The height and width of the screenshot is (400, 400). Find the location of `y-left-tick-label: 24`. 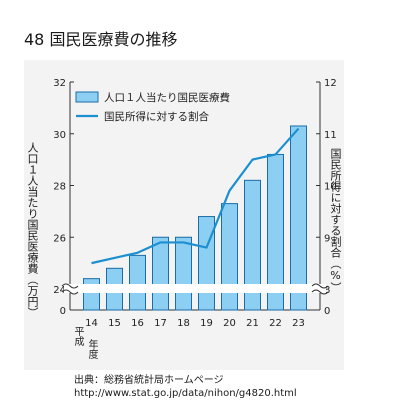

y-left-tick-label: 24 is located at coordinates (59, 290).